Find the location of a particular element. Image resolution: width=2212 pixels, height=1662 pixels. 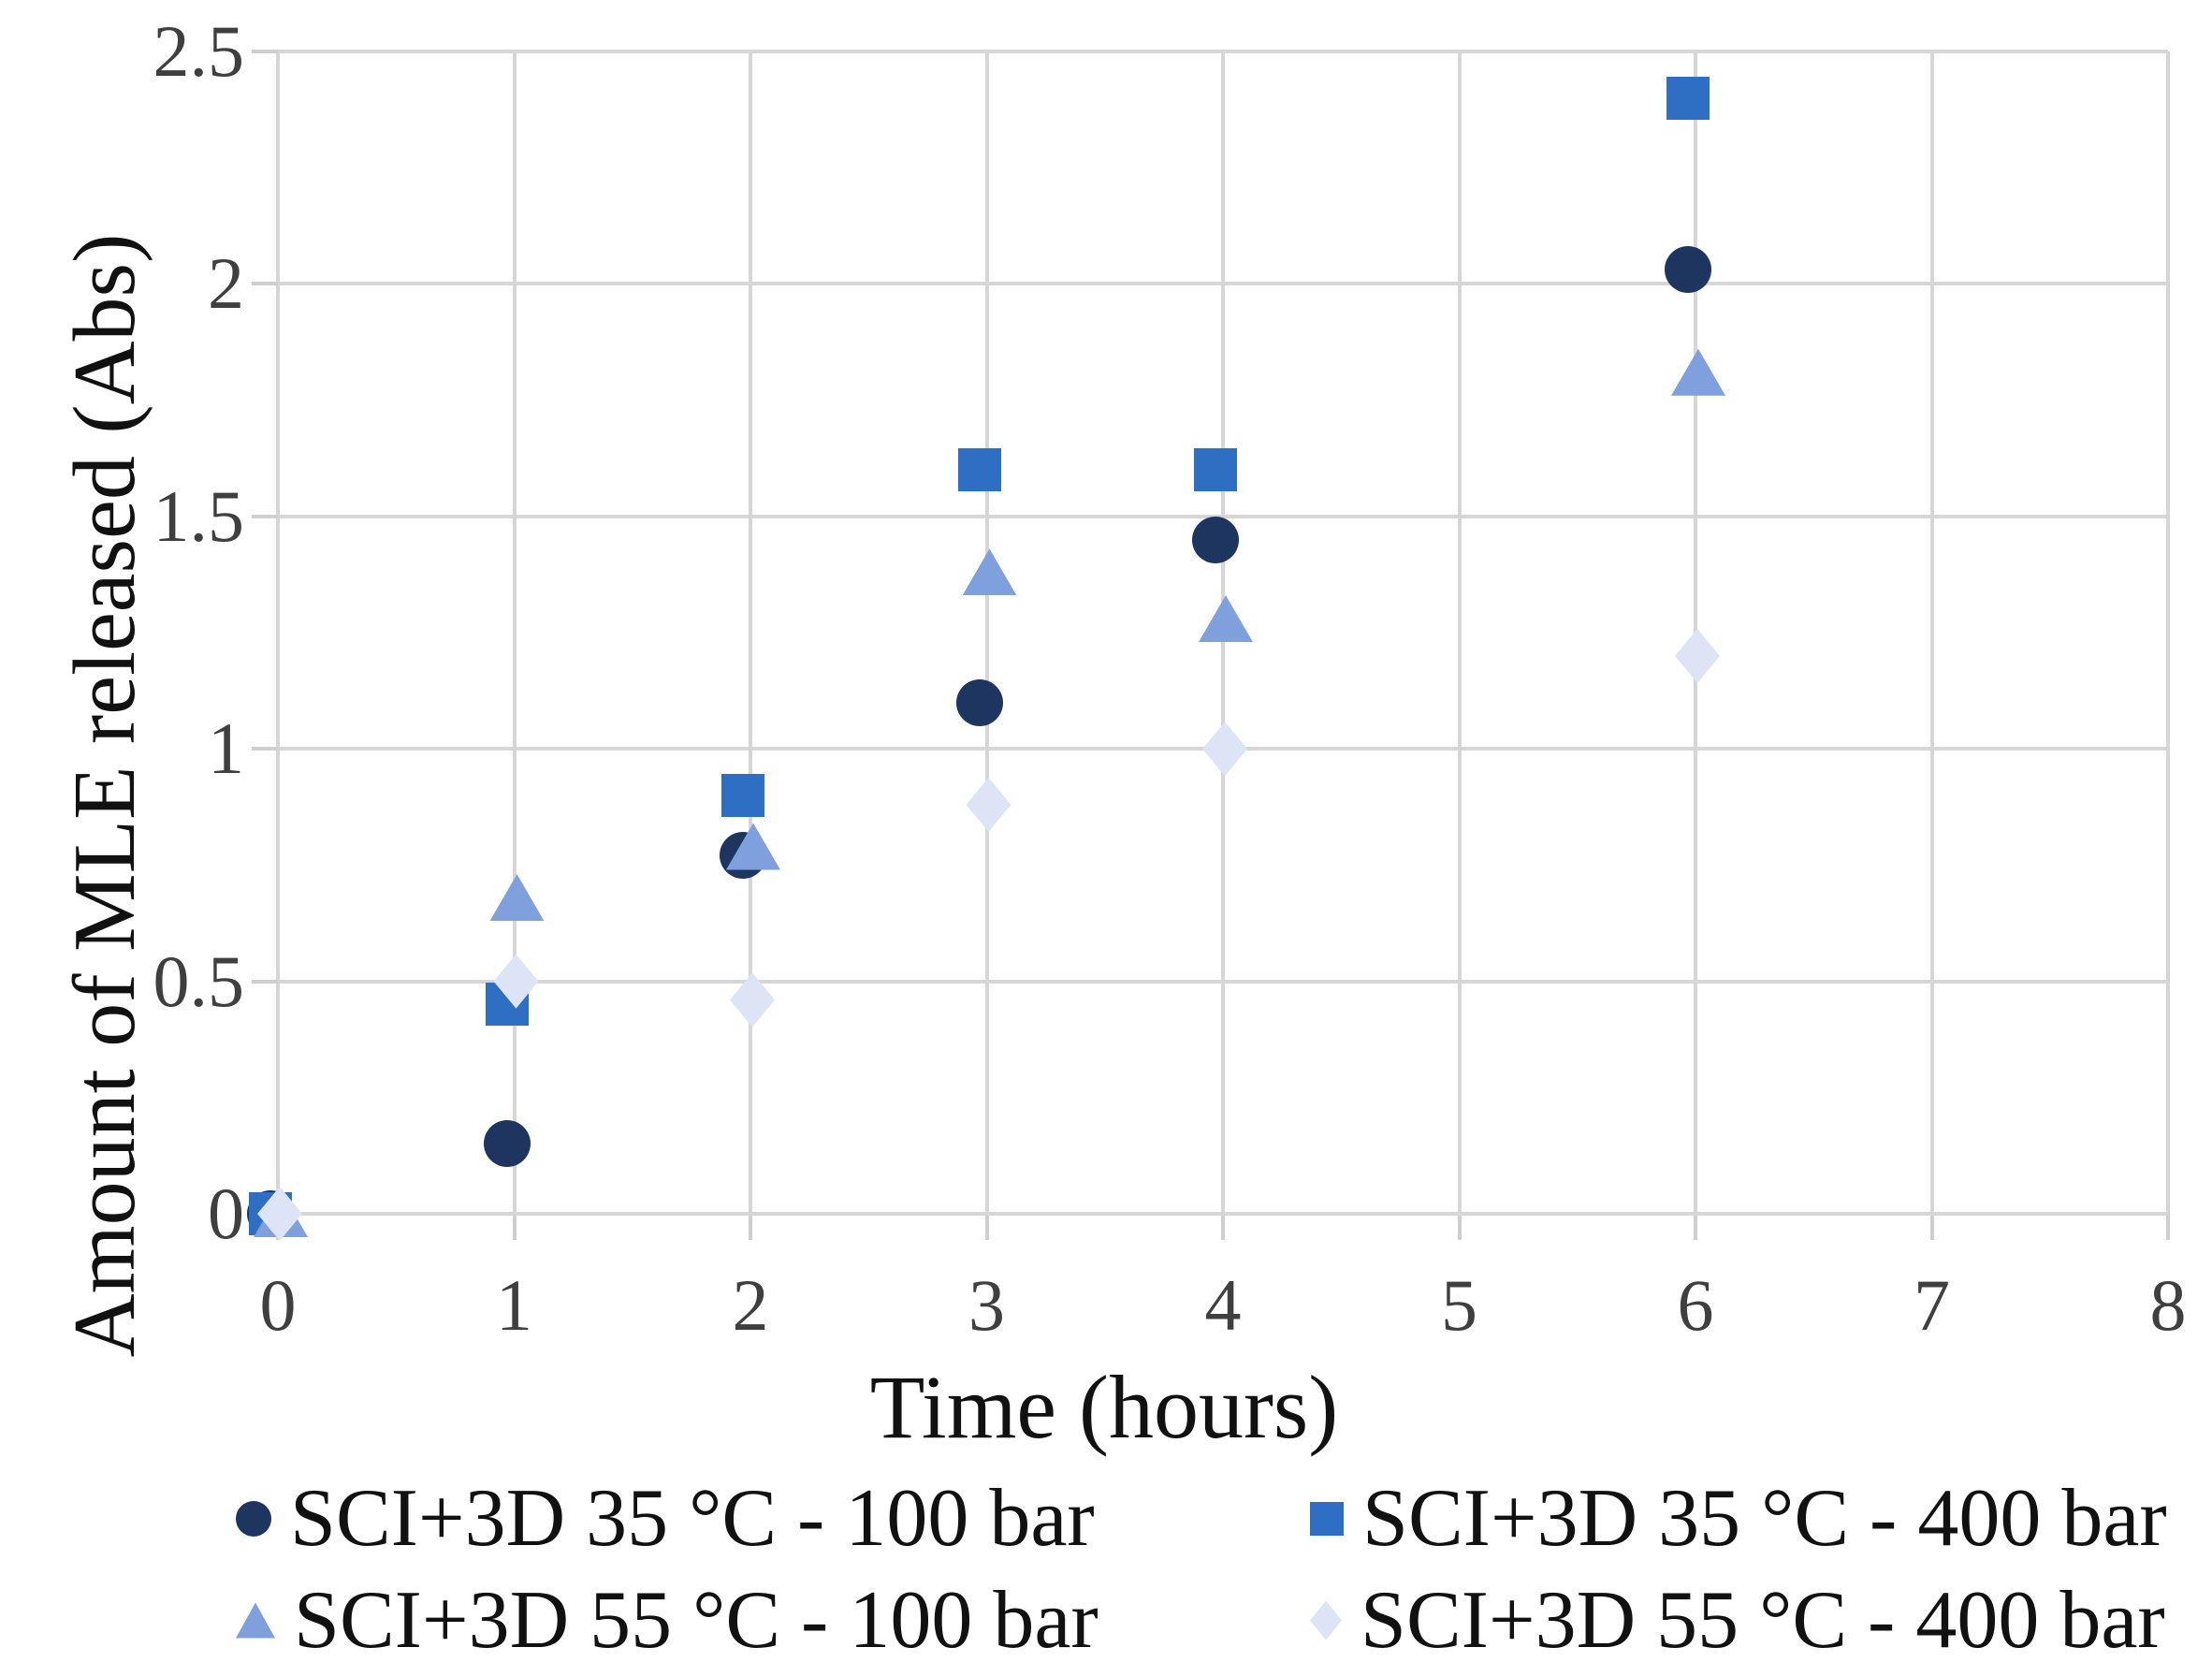

x-tick-label: 6 is located at coordinates (1695, 1305).